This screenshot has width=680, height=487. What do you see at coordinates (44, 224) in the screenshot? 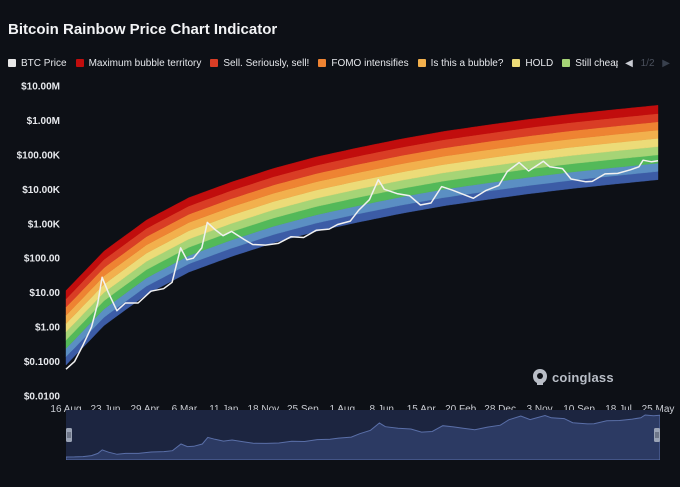
I see `y-tick-label: $1.00K` at bounding box center [44, 224].